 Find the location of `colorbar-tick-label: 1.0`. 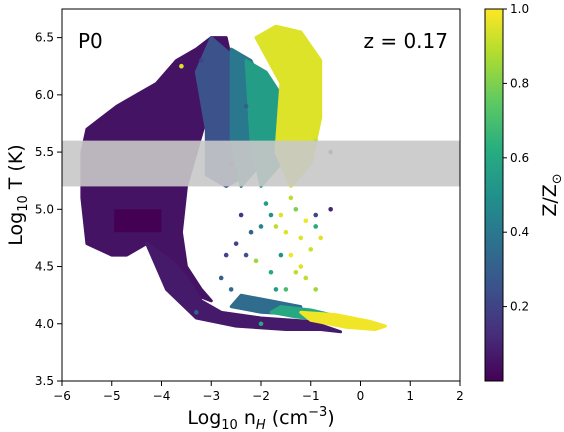

colorbar-tick-label: 1.0 is located at coordinates (519, 9).